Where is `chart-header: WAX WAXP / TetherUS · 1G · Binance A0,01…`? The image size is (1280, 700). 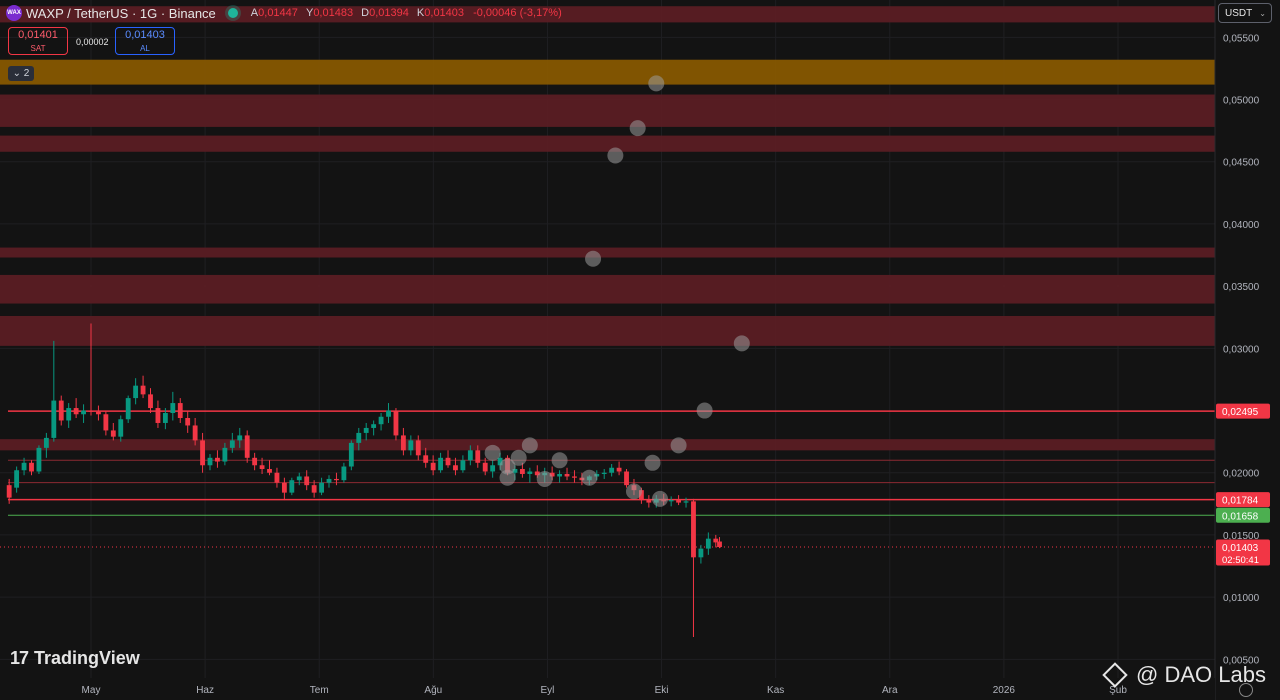 chart-header: WAX WAXP / TetherUS · 1G · Binance A0,01… is located at coordinates (284, 13).